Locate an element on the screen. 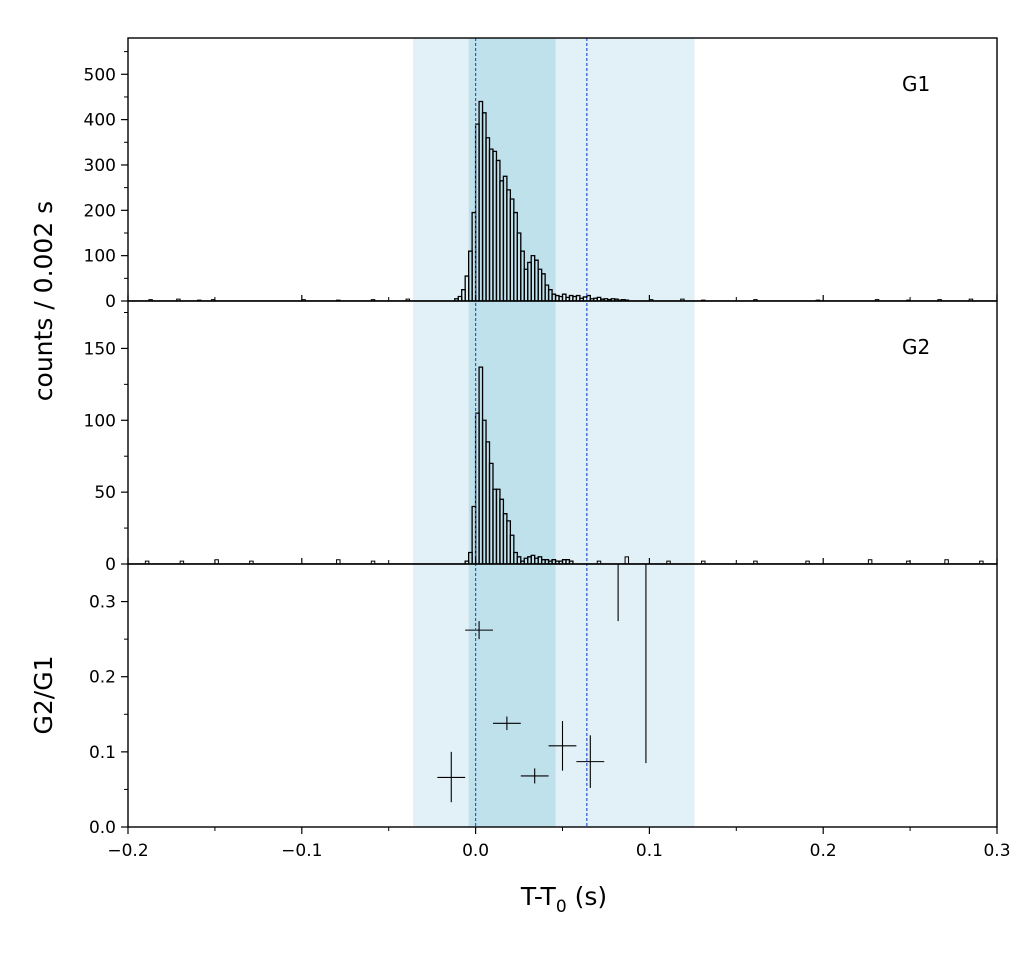 The image size is (1034, 965). x-tick-label: 0.3 is located at coordinates (996, 851).